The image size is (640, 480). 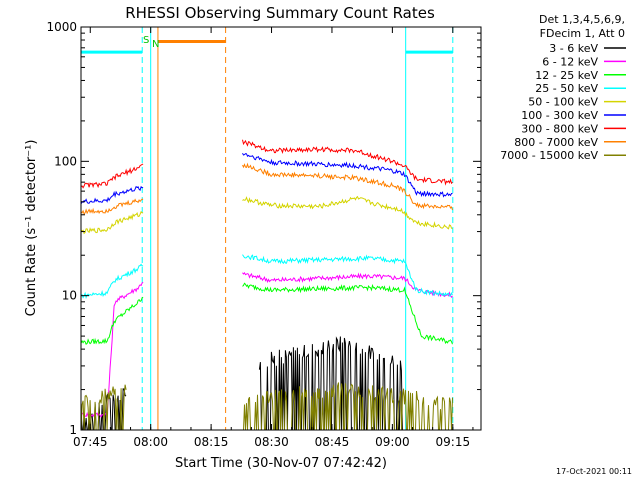 I want to click on series-100-300-kev, so click(x=266, y=179).